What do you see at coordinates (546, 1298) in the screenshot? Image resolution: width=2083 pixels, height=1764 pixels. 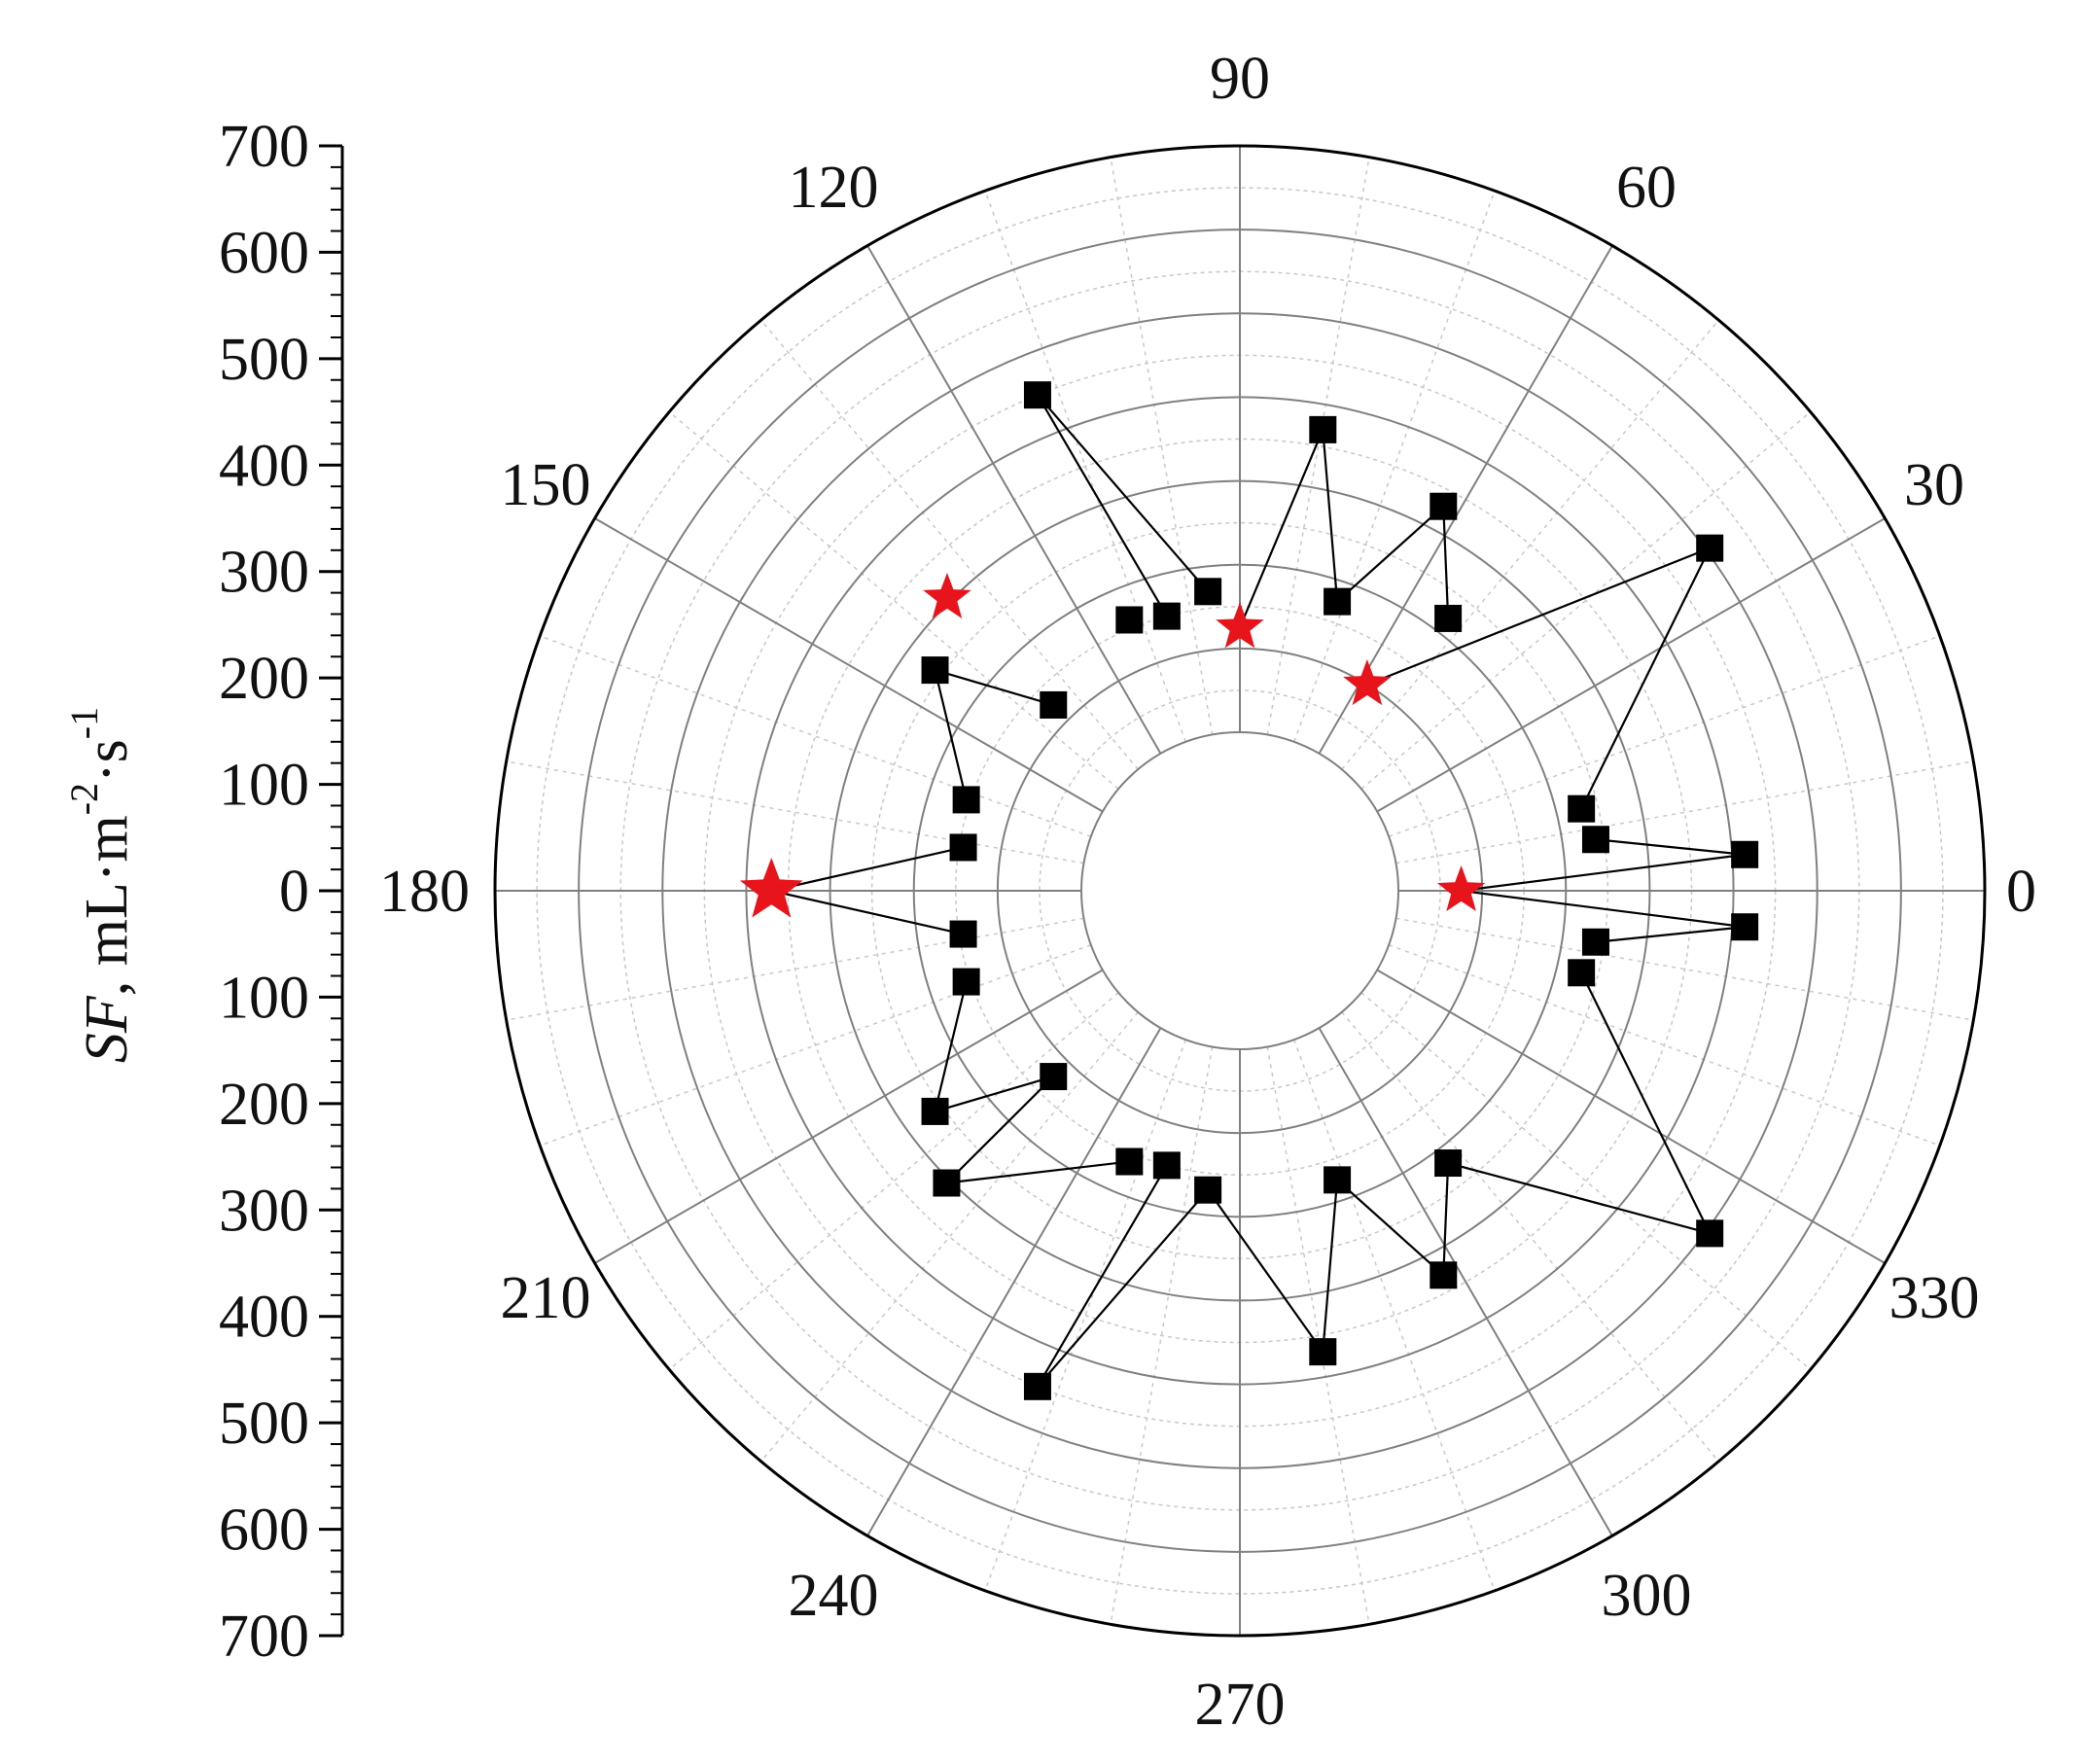 I see `angle-label-210: 210` at bounding box center [546, 1298].